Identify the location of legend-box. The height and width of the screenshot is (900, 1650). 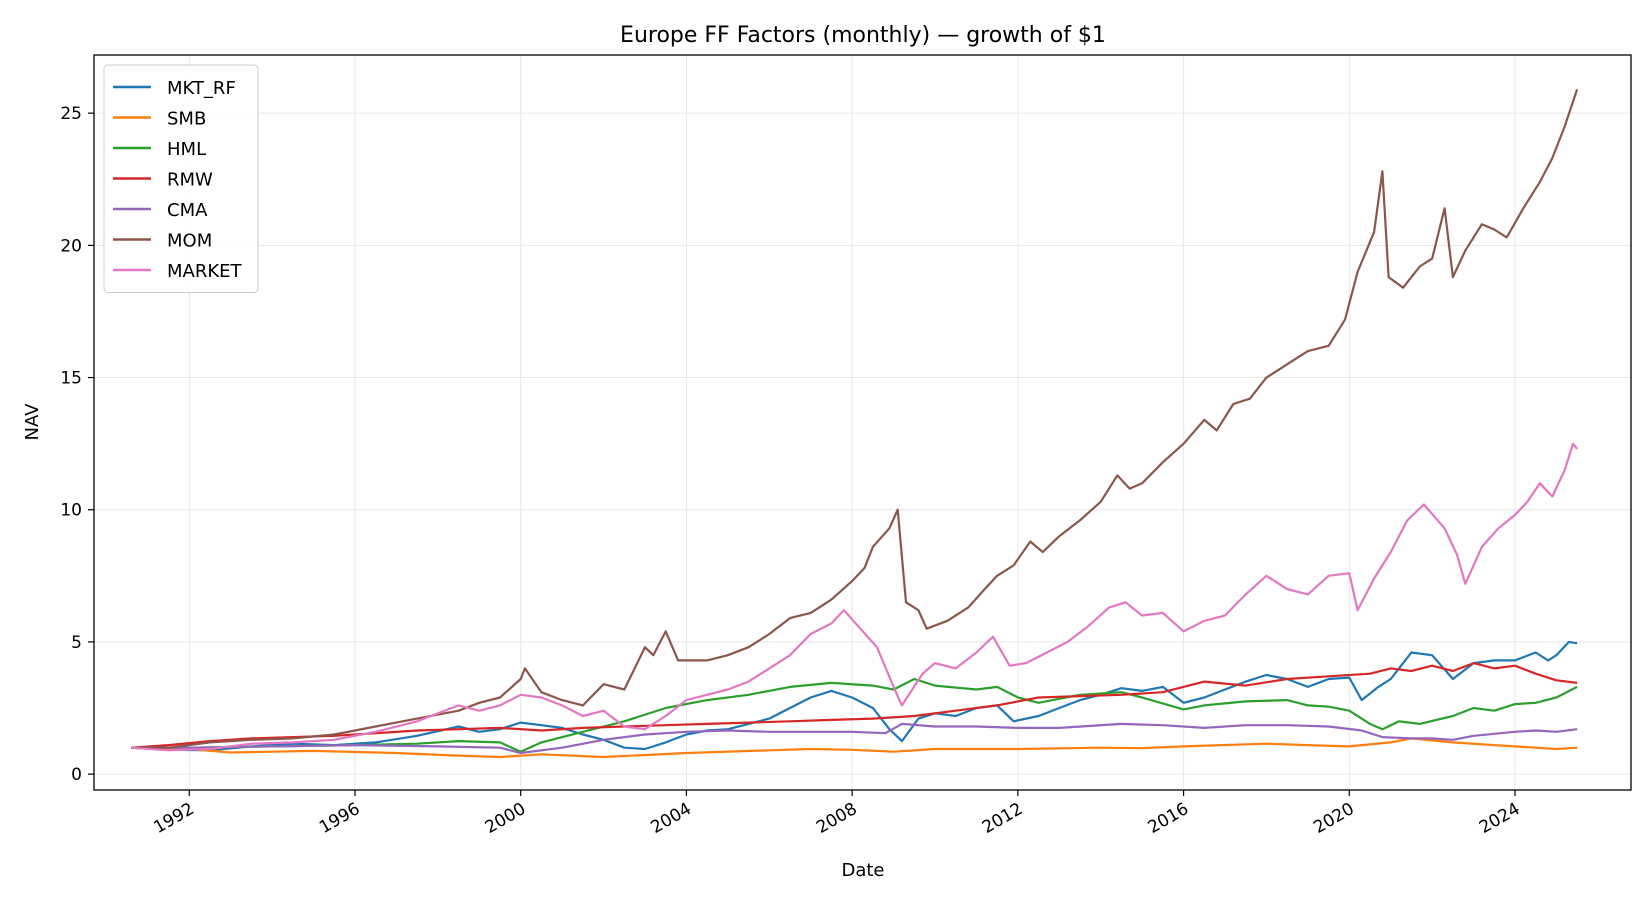
(181, 178).